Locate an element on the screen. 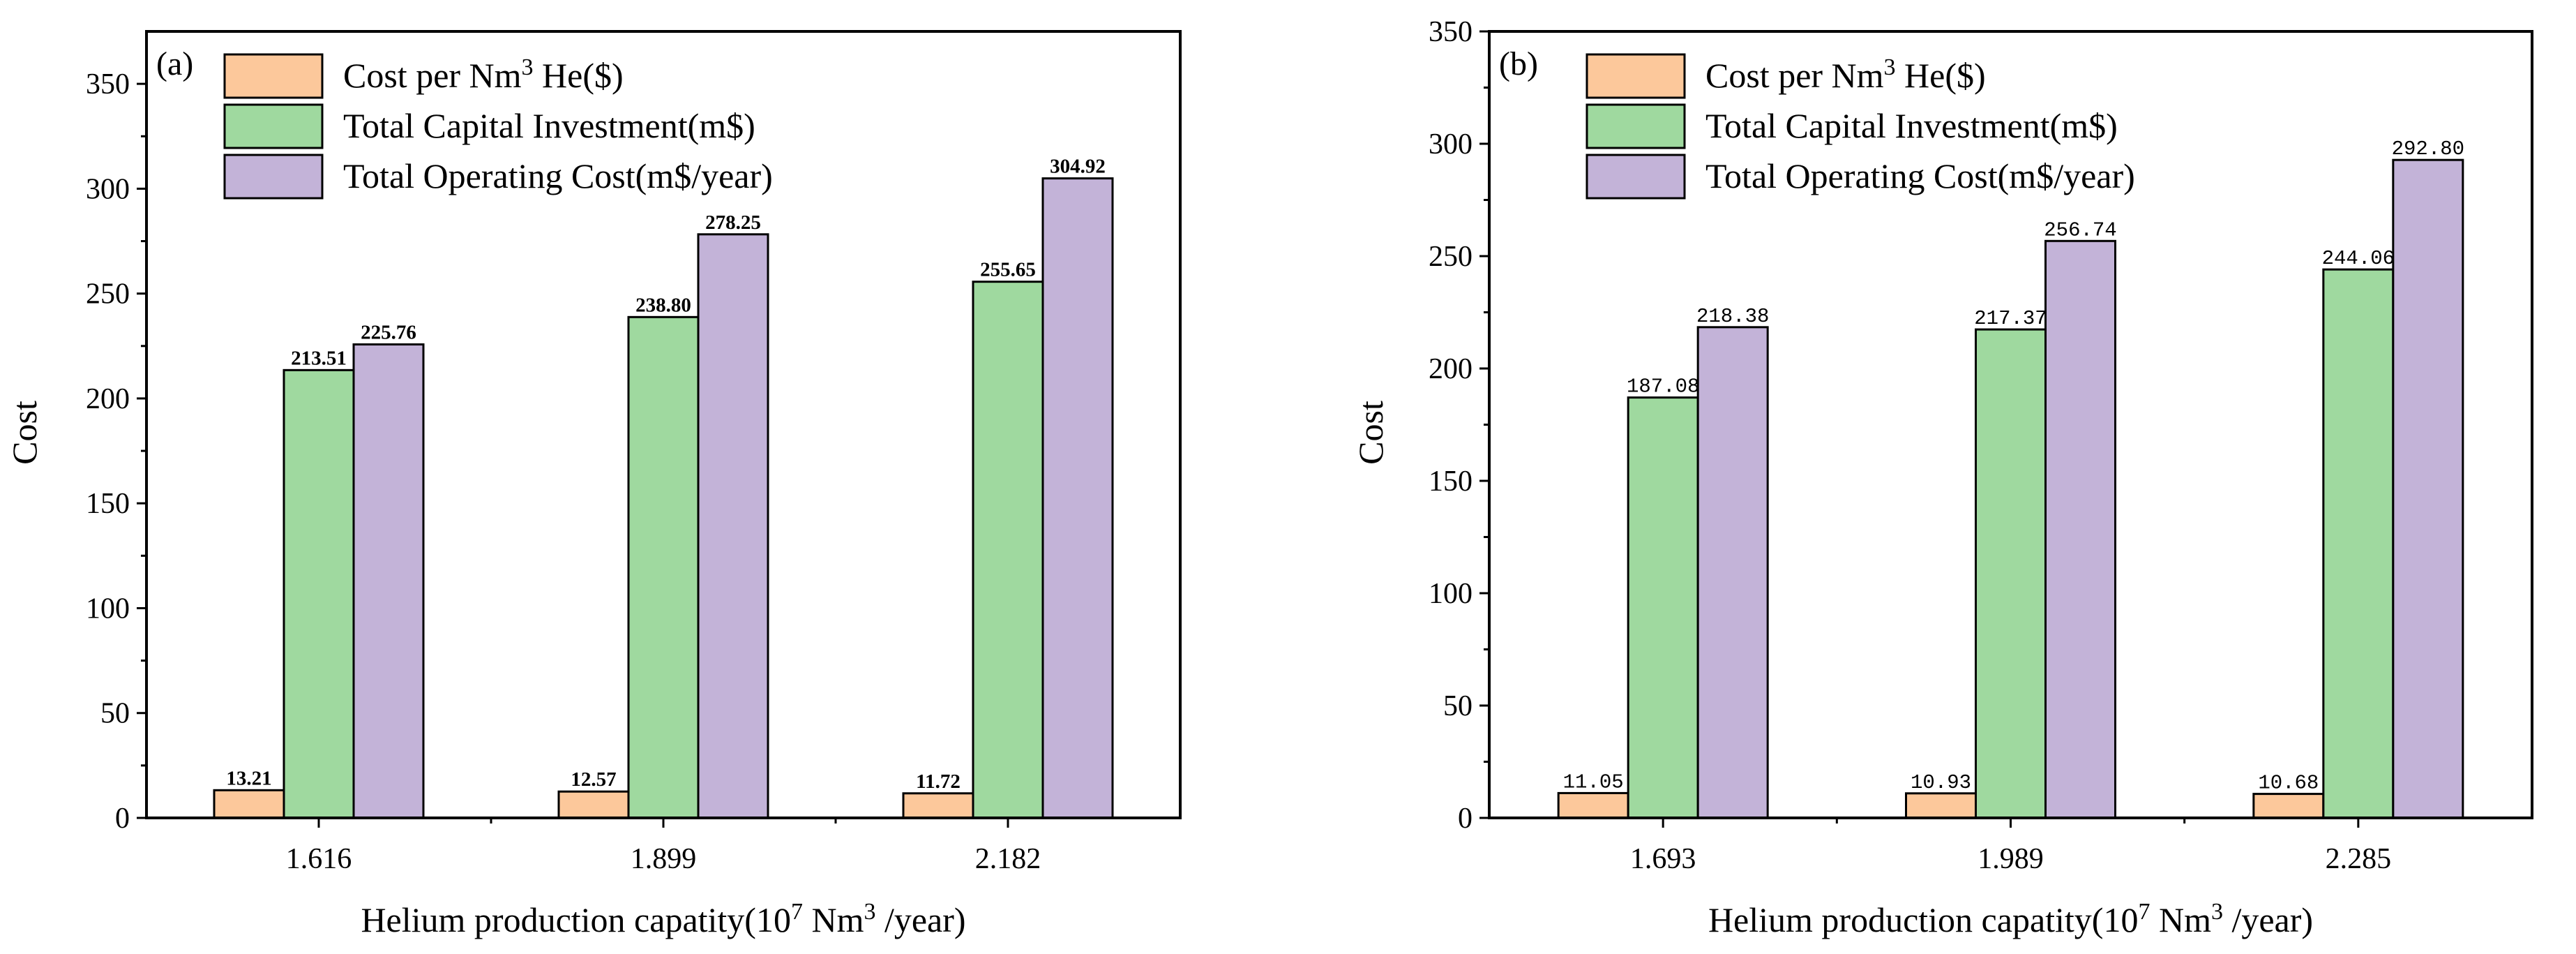  data-label: 256.74 is located at coordinates (2080, 229).